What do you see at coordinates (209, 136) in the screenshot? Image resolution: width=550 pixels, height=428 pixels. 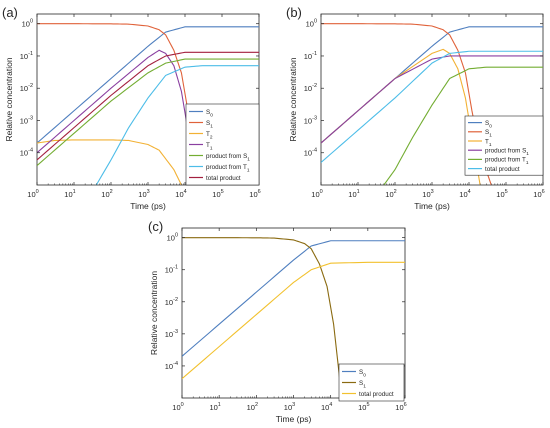 I see `legend-entry: T2` at bounding box center [209, 136].